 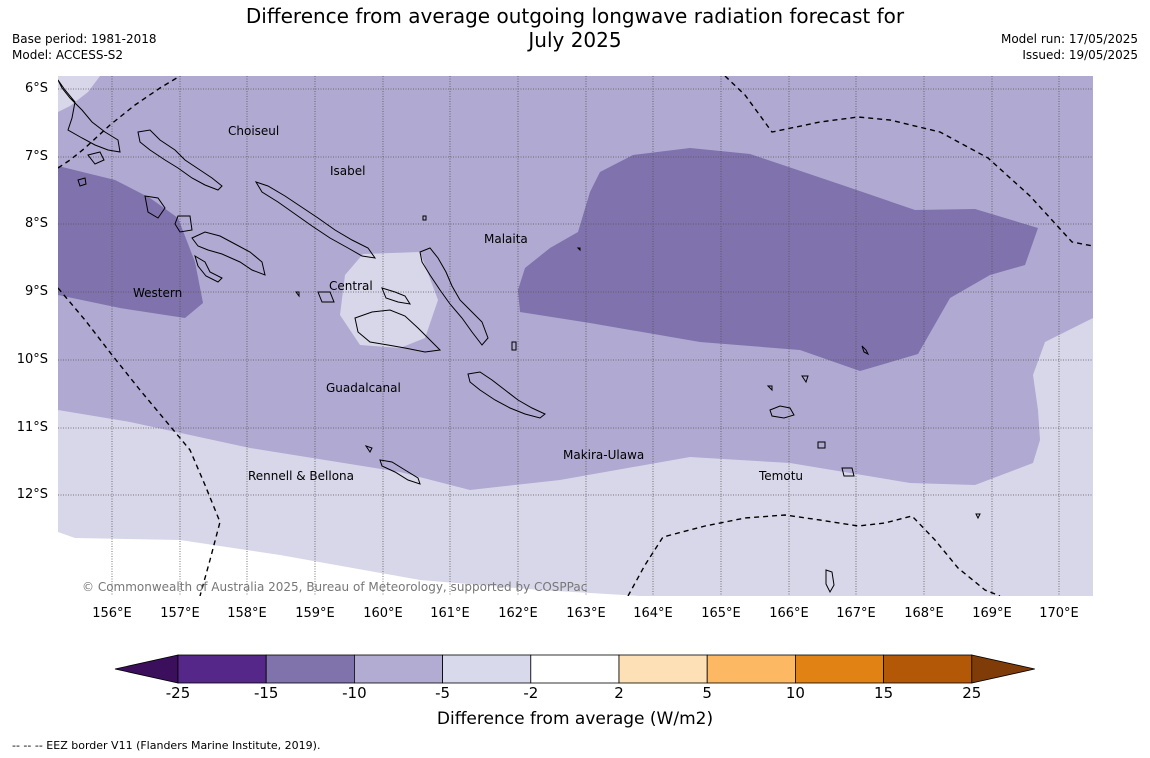 I want to click on issued-label: Issued: 19/05/2025, so click(x=1080, y=55).